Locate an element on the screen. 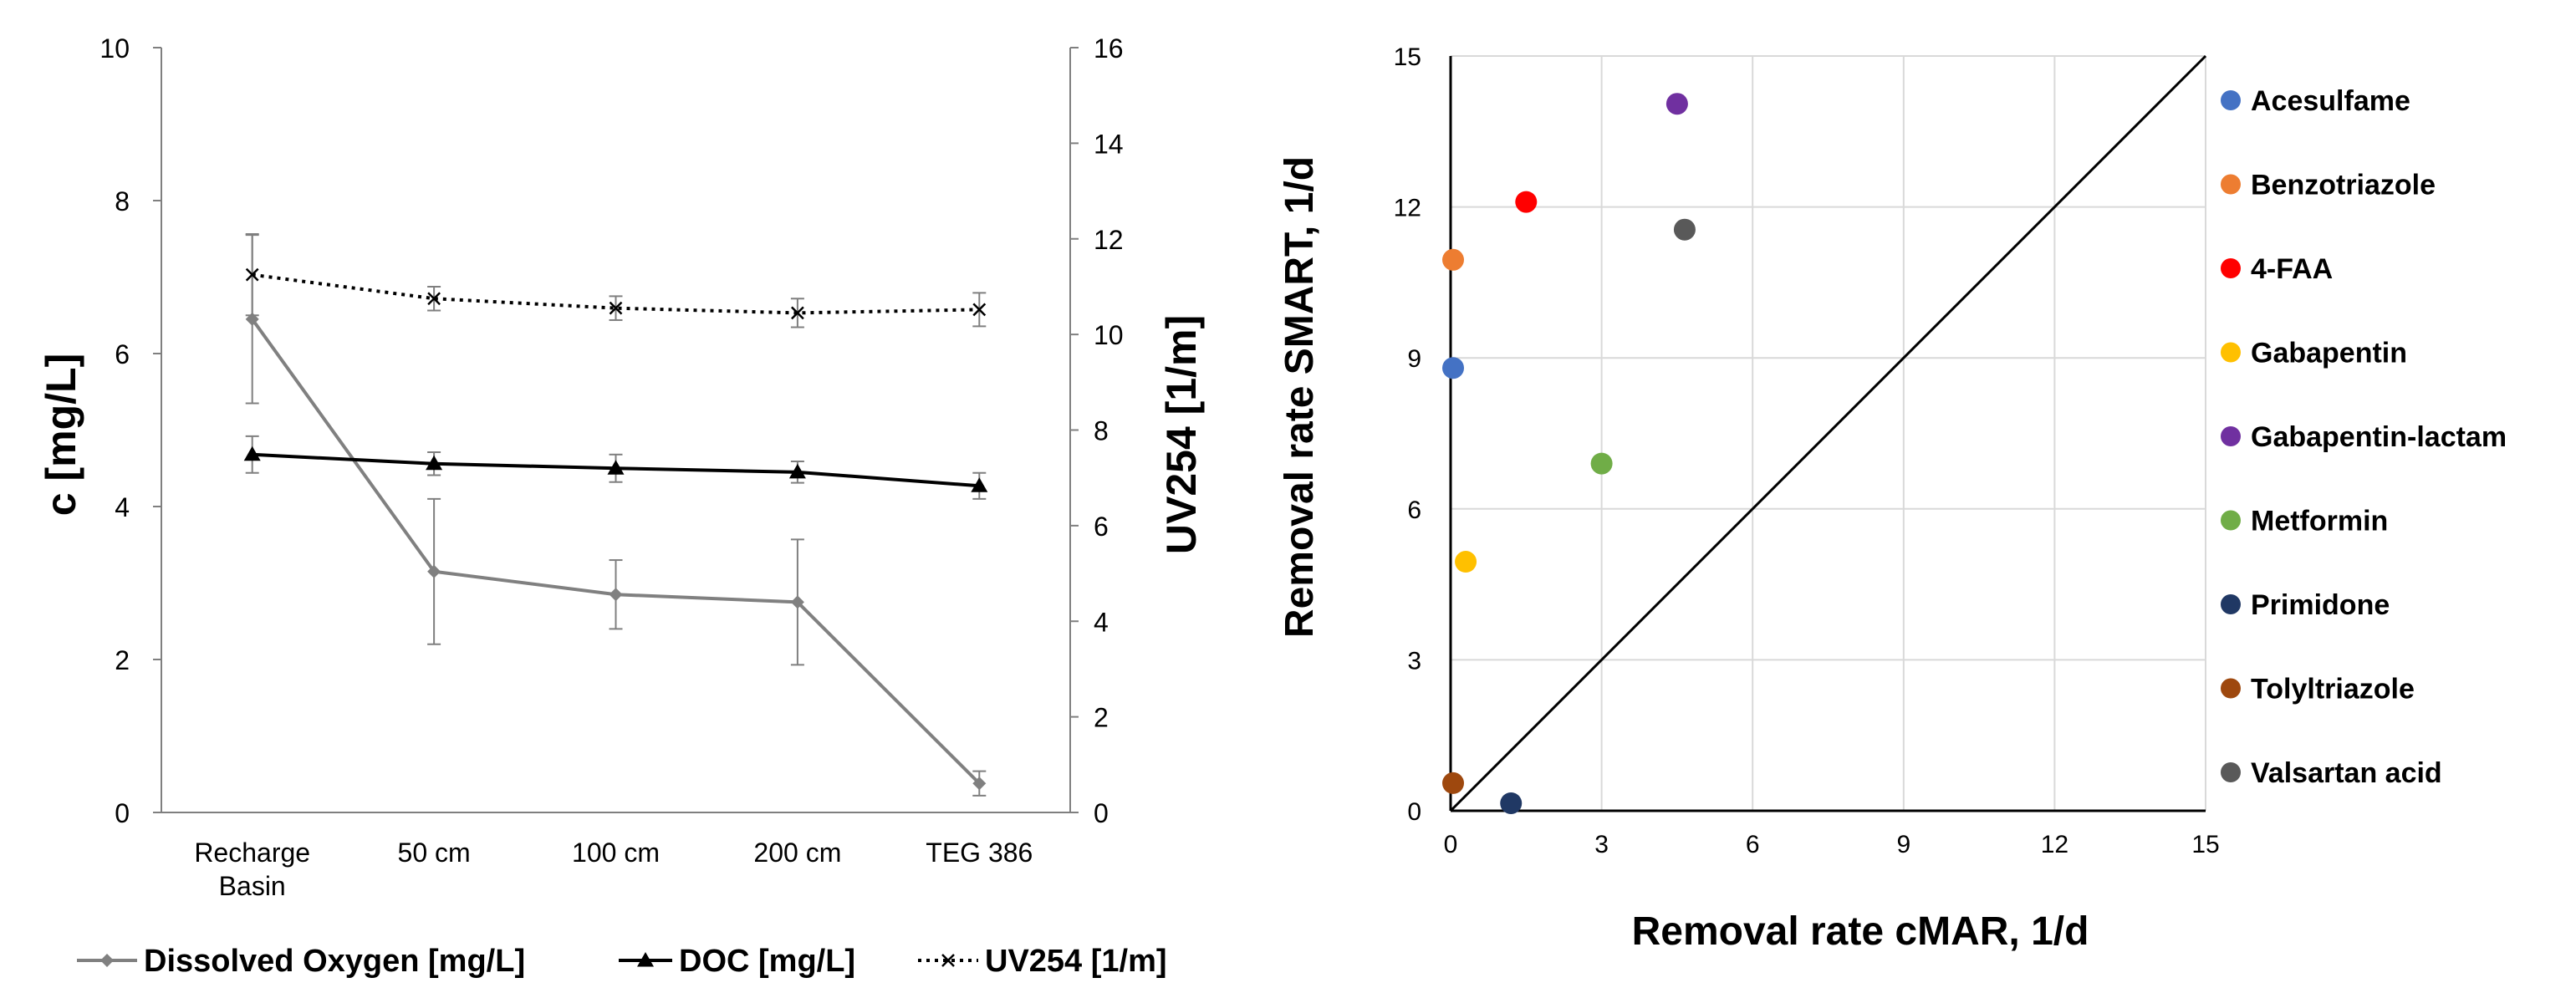  legend-item: UV254 [1/m] is located at coordinates (1042, 961).